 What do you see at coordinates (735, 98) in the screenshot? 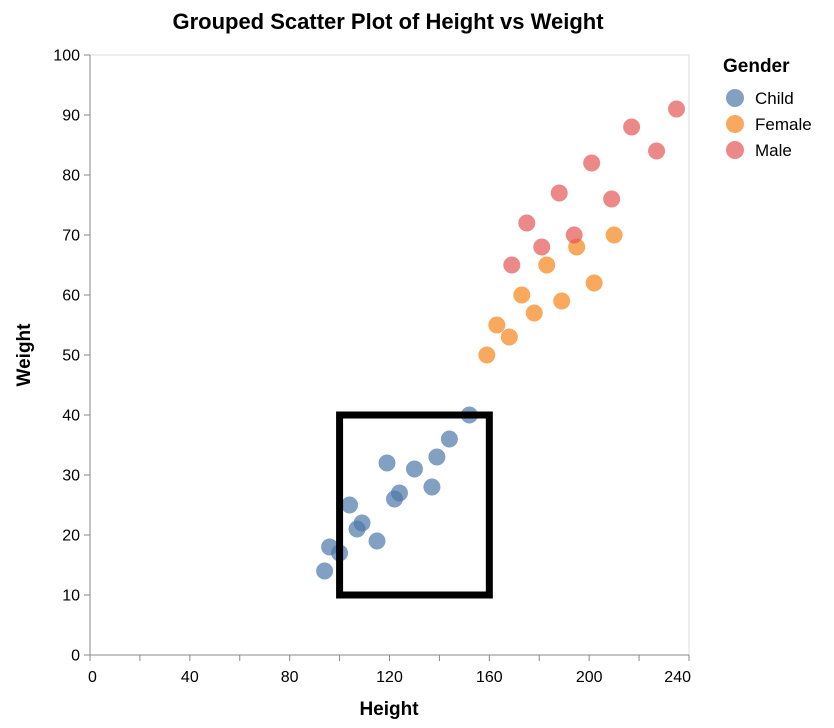
I see `legend-swatch-child` at bounding box center [735, 98].